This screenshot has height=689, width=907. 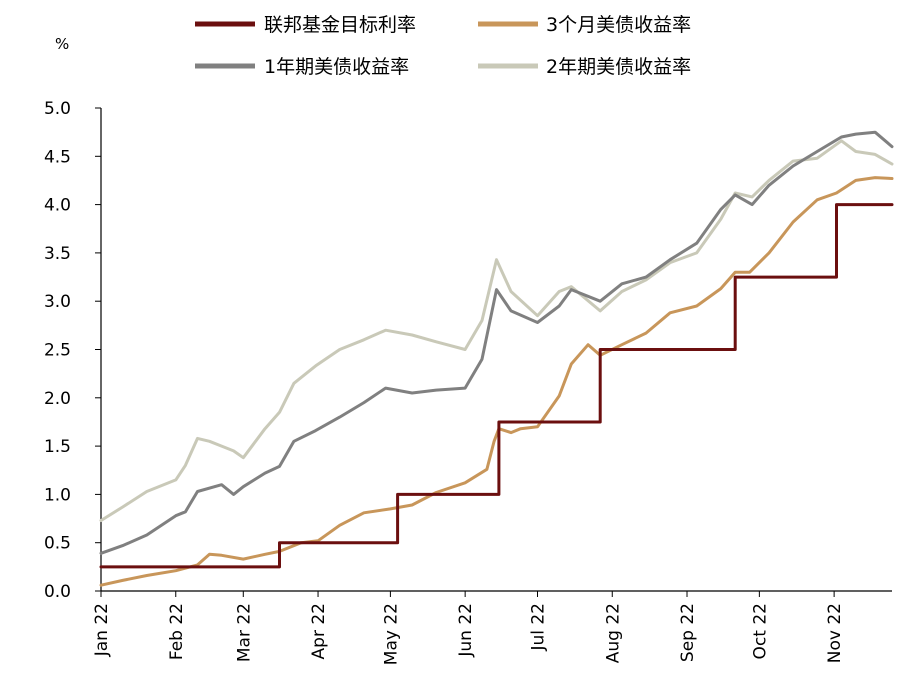 I want to click on x-tick-label: Jul 22, so click(x=538, y=627).